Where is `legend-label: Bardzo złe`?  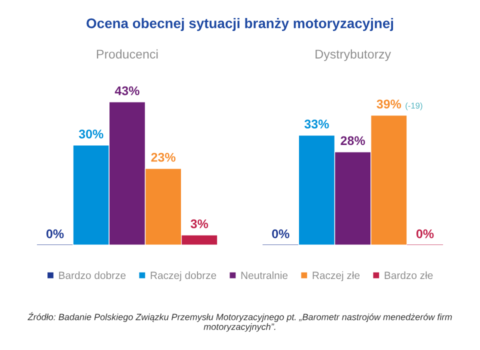
legend-label: Bardzo złe is located at coordinates (408, 275).